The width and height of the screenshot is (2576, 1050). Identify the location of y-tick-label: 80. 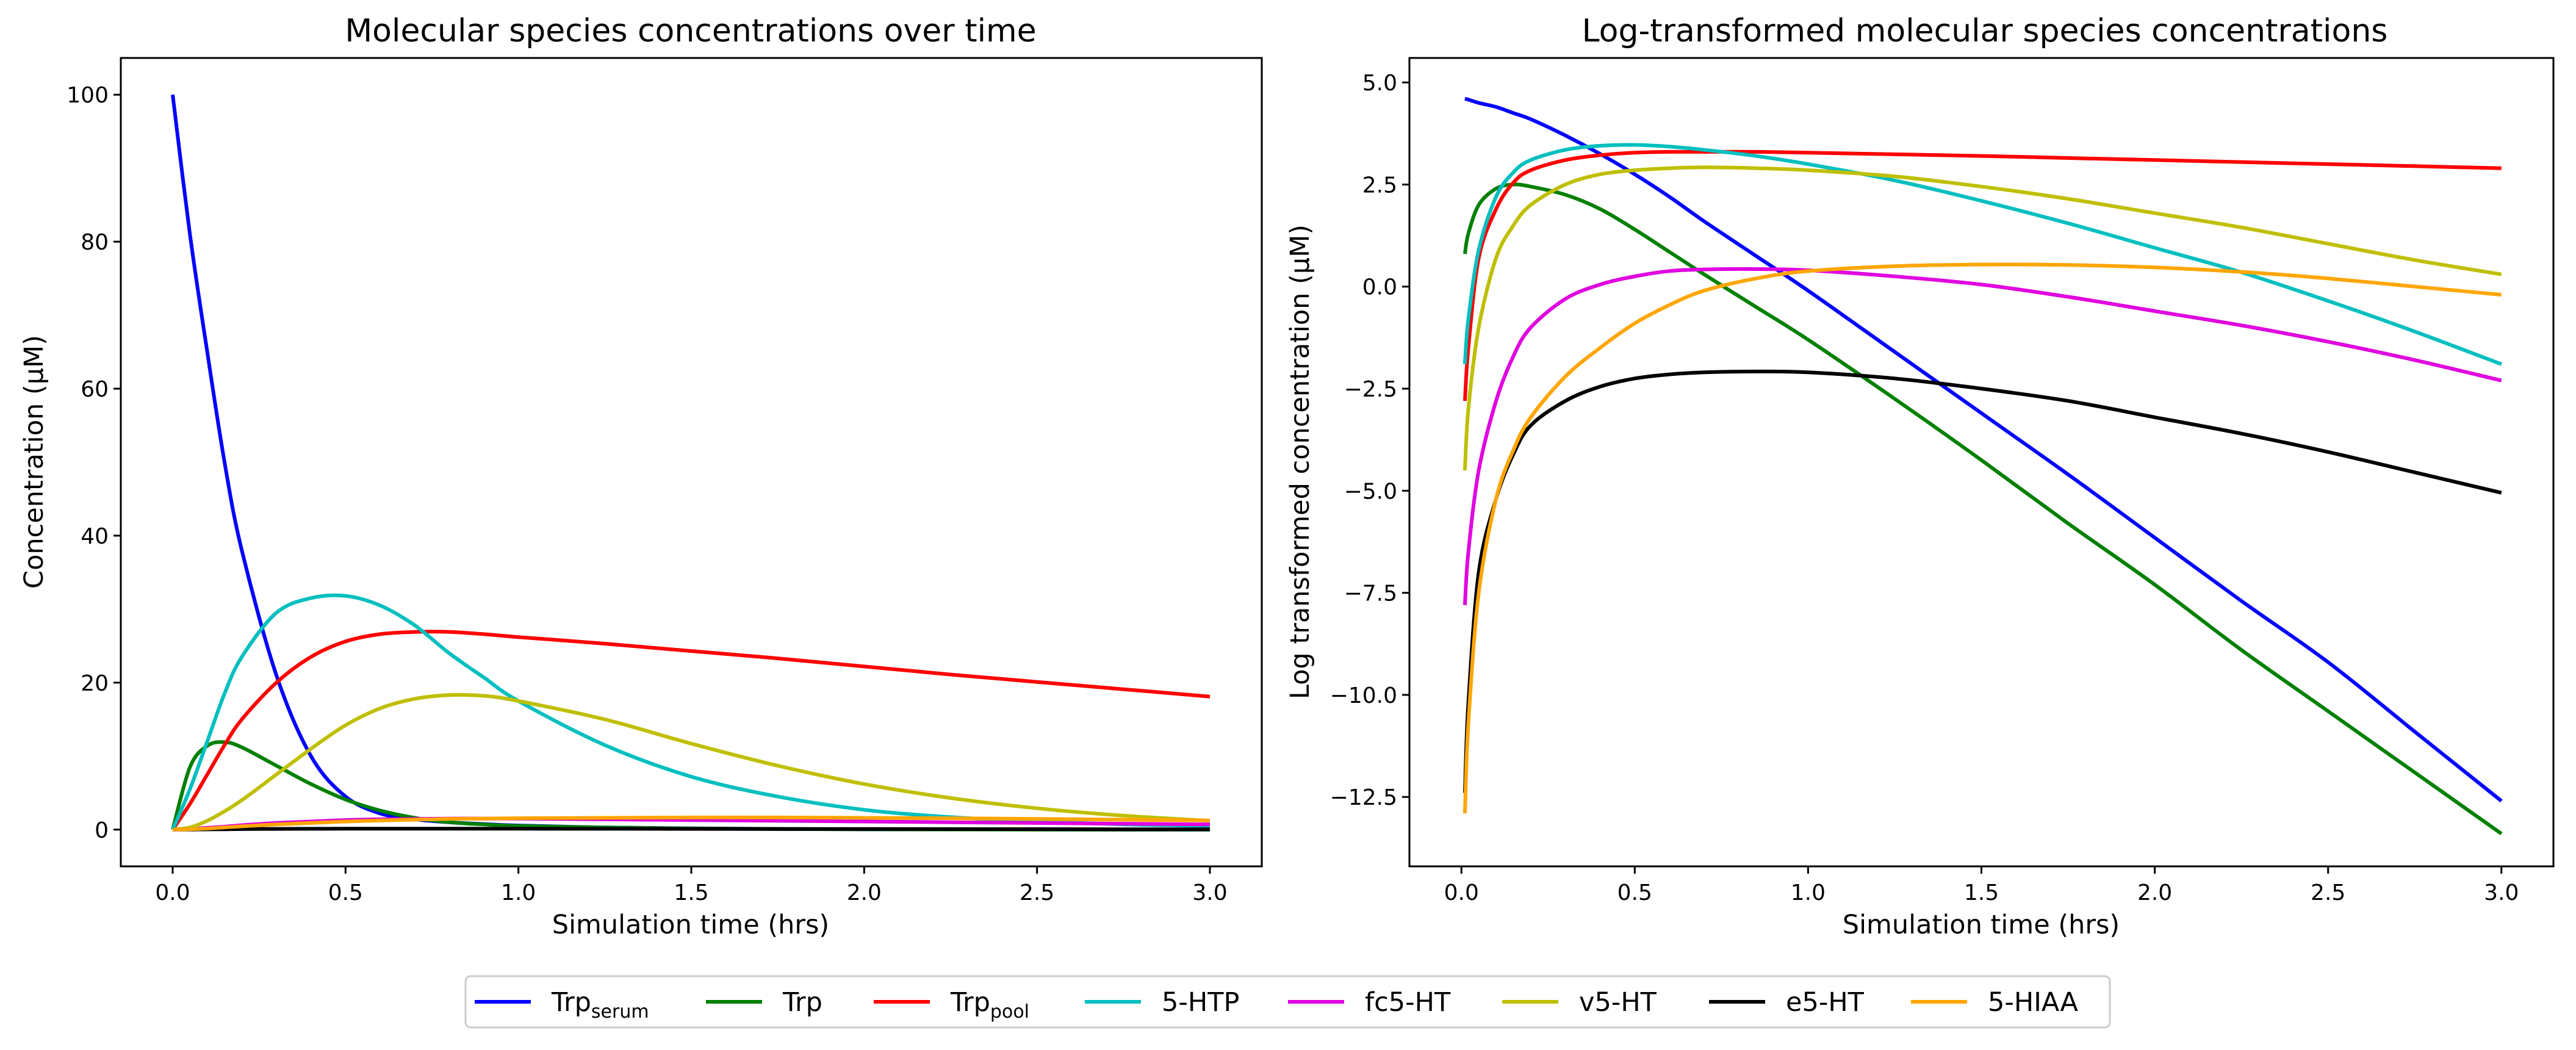
(95, 242).